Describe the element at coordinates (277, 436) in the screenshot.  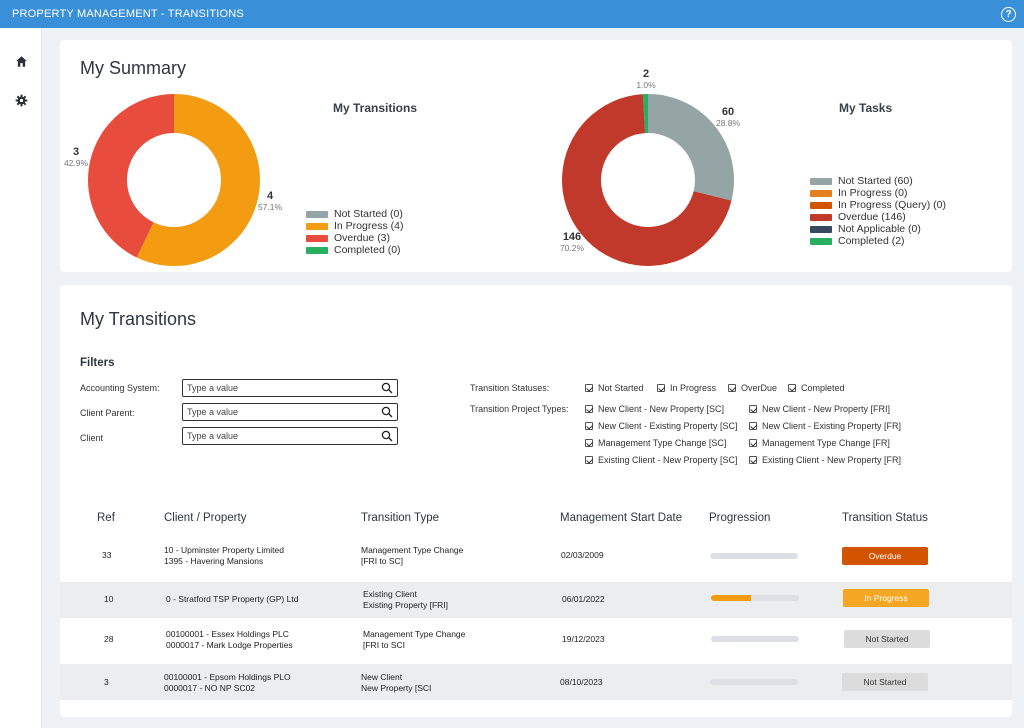
I see `client-input` at that location.